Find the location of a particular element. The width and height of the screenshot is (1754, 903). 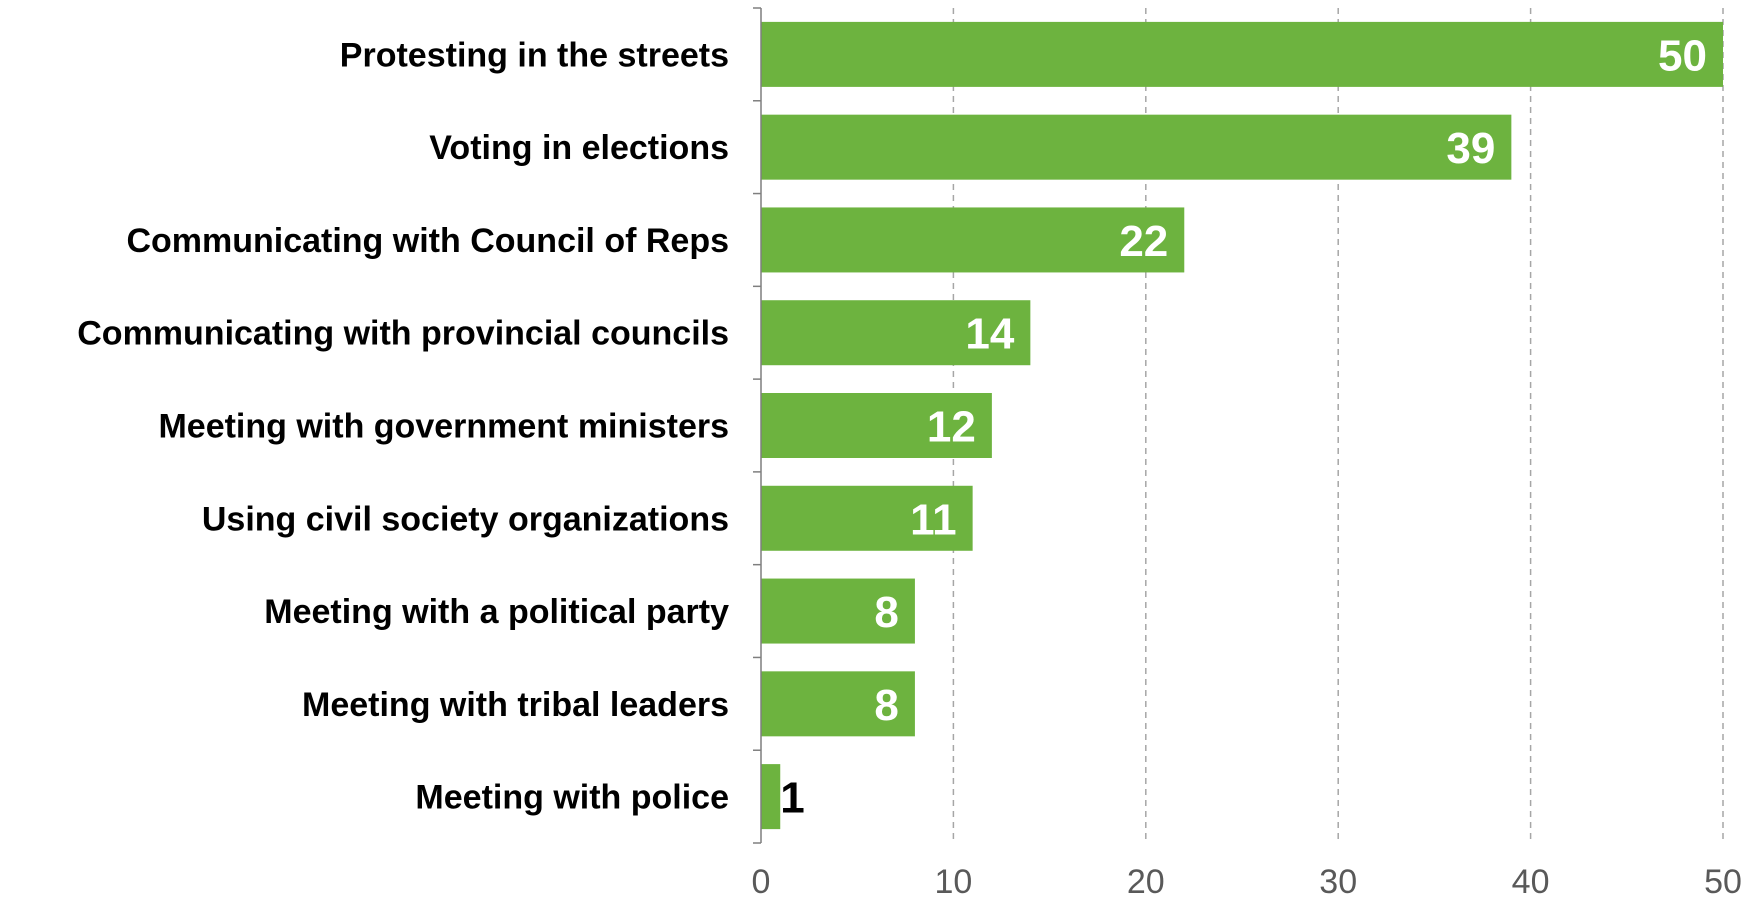

category-label: Meeting with tribal leaders is located at coordinates (515, 705).